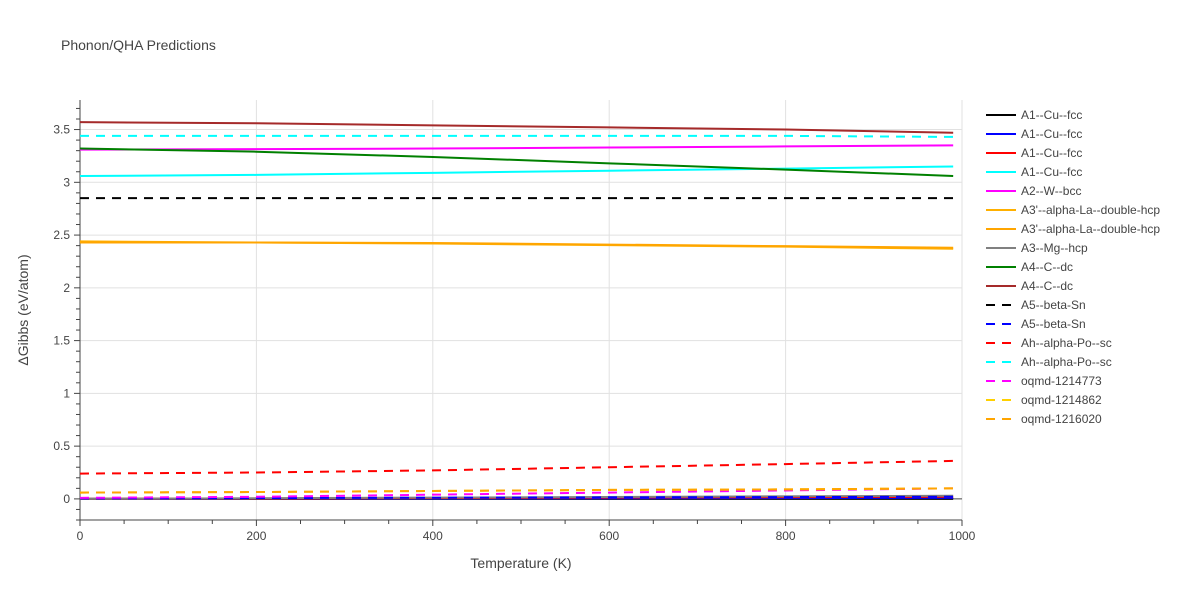 This screenshot has width=1200, height=605. I want to click on legend-item: oqmd-1214773, so click(1044, 381).